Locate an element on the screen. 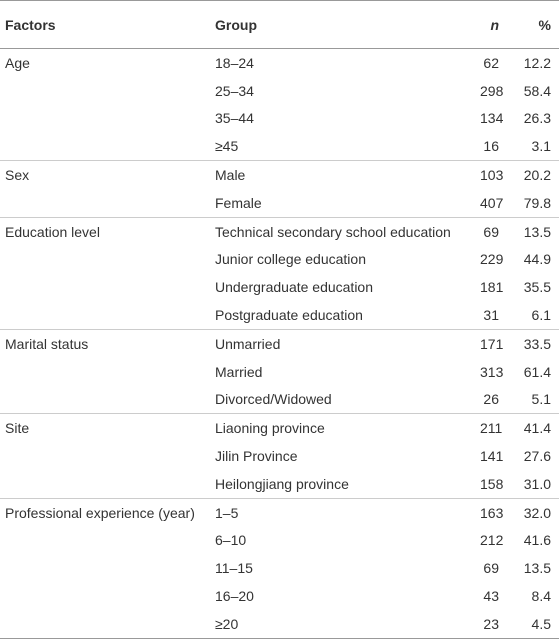  percent-cell: 58.4 is located at coordinates (537, 90).